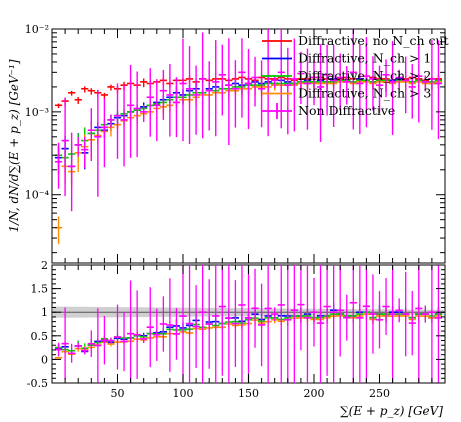 The width and height of the screenshot is (461, 422). I want to click on x-tick-label: 150, so click(248, 393).